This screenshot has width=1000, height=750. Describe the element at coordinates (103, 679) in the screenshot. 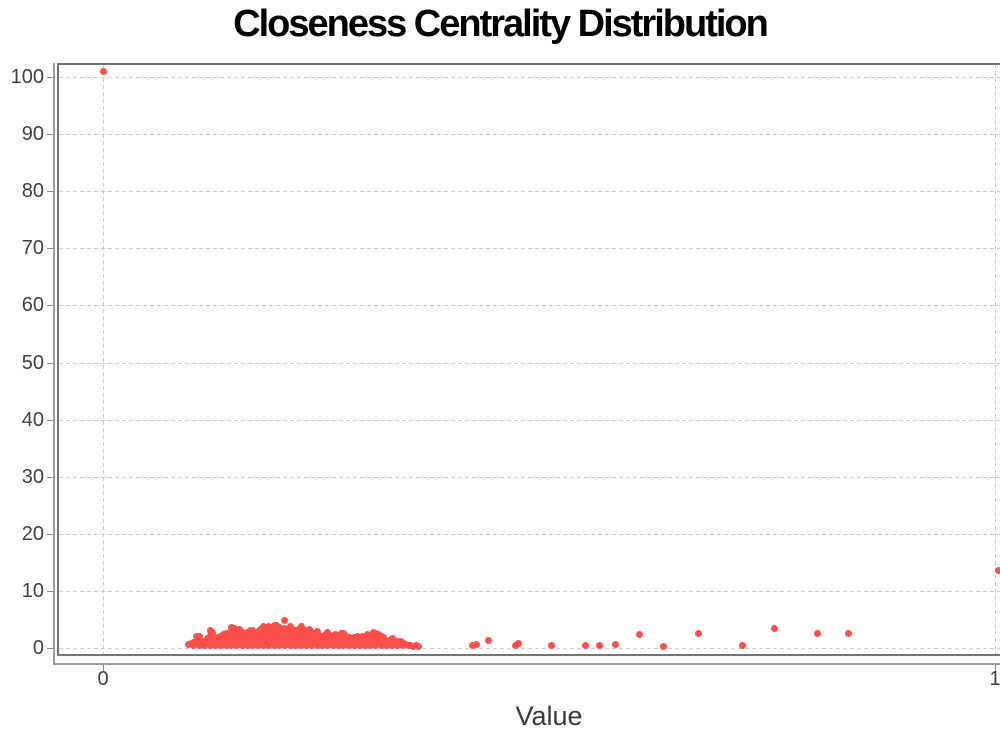

I see `x-tick-label: 0` at that location.